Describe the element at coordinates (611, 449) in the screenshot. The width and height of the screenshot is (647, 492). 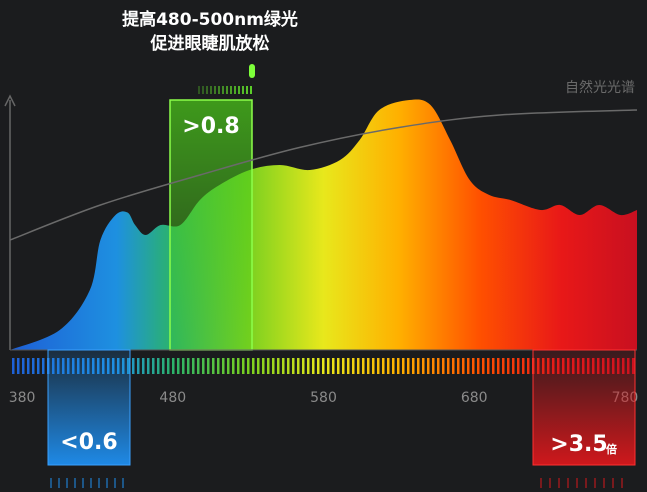
I see `annotation-unit: 倍` at that location.